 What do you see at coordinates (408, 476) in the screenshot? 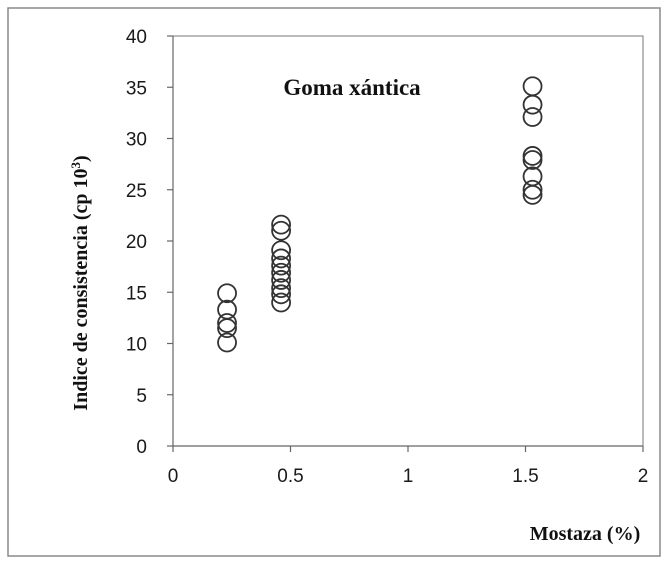
I see `x-tick-label: 1` at bounding box center [408, 476].